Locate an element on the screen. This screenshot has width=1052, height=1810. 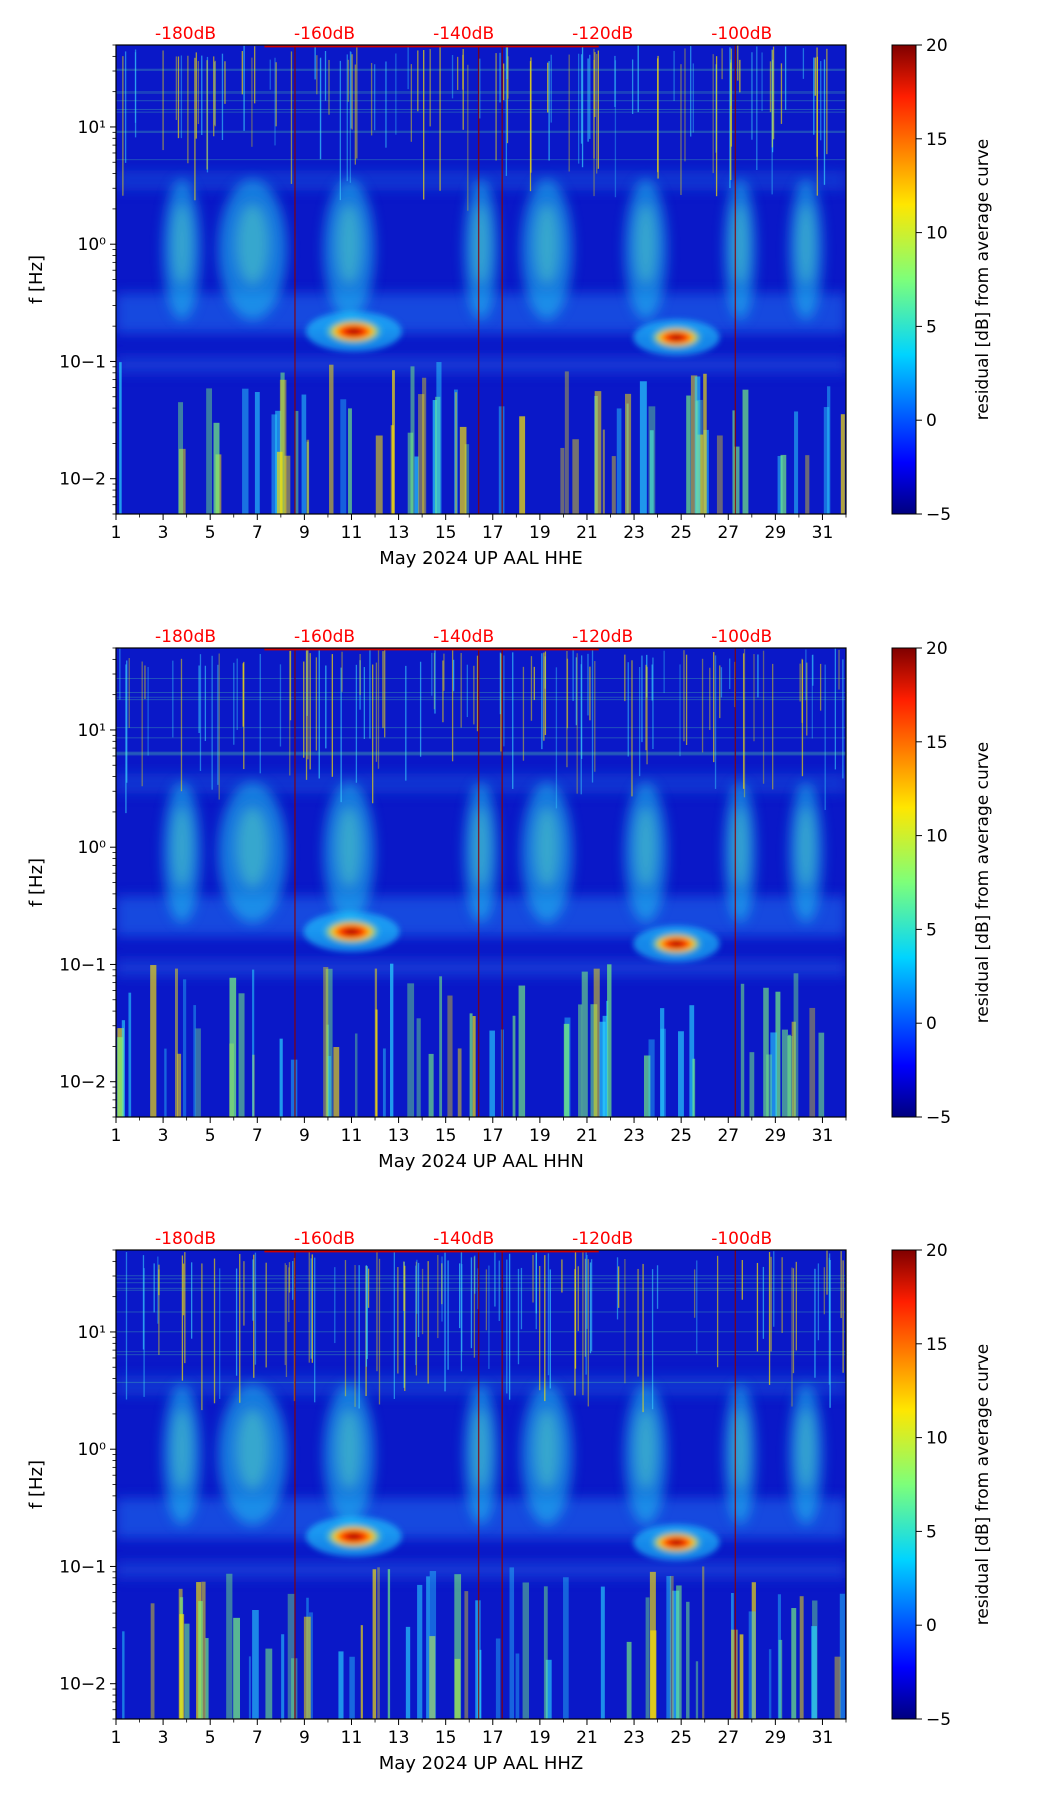
x-tick-label: 3 is located at coordinates (163, 1738).